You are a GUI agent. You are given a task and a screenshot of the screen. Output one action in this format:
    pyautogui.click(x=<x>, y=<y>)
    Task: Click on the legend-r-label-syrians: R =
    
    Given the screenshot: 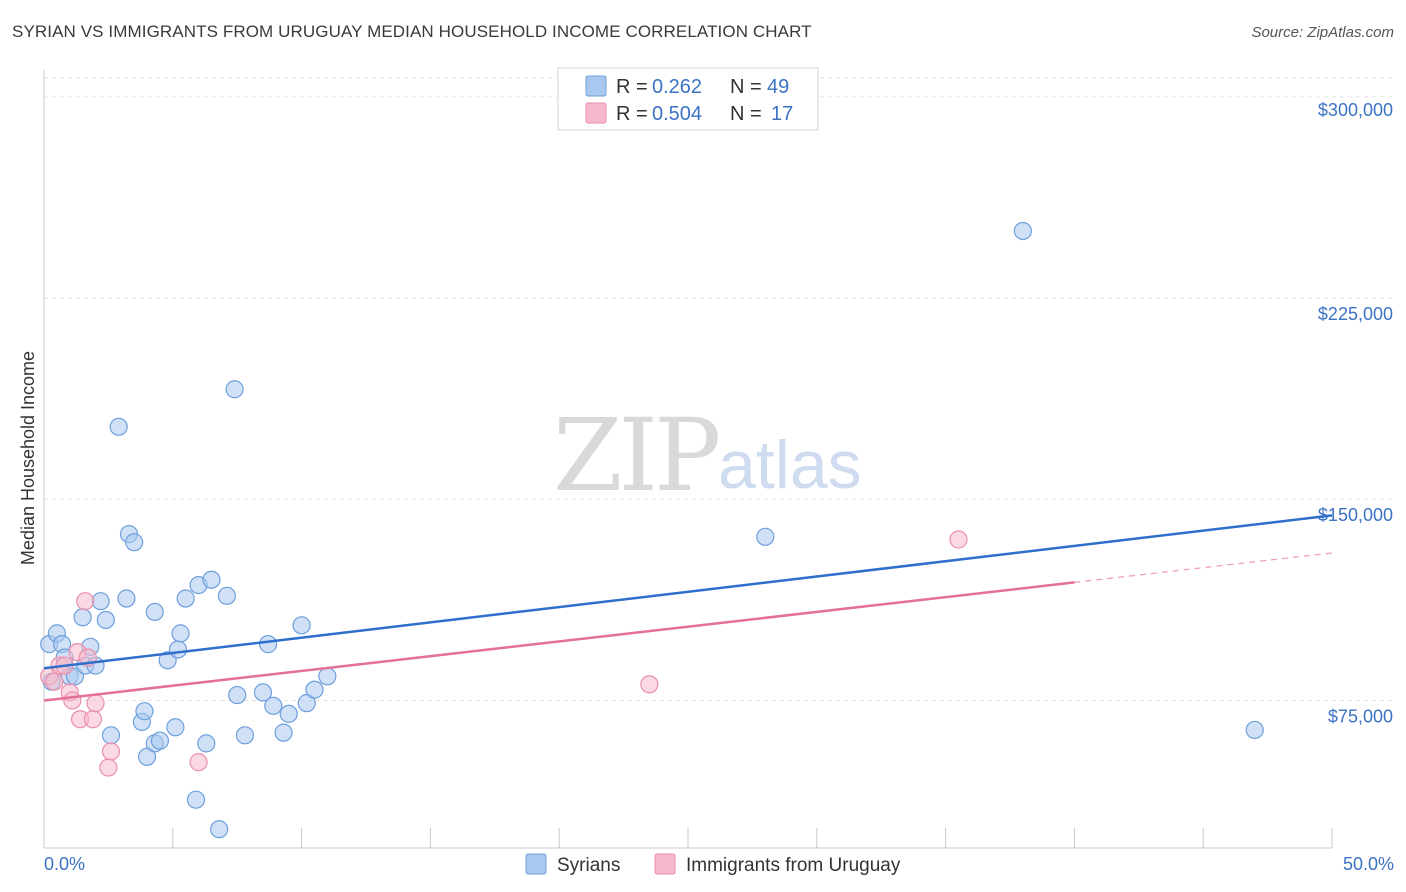 What is the action you would take?
    pyautogui.click(x=632, y=87)
    